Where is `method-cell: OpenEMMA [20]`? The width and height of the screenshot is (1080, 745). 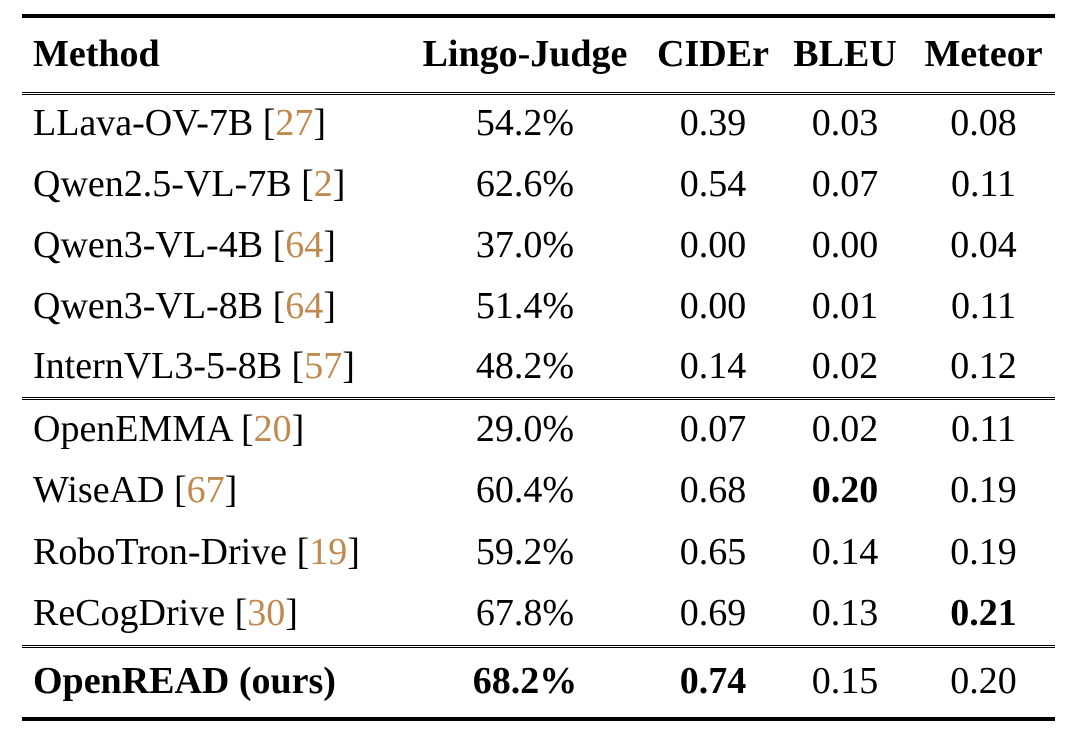 method-cell: OpenEMMA [20] is located at coordinates (169, 428).